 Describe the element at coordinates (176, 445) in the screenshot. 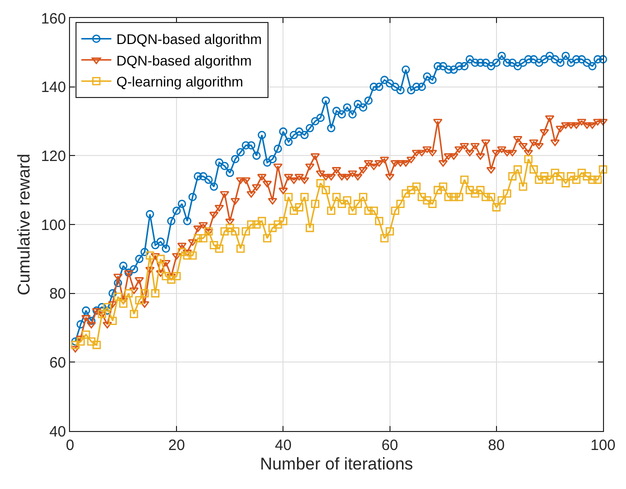

I see `x-tick-label: 20` at that location.